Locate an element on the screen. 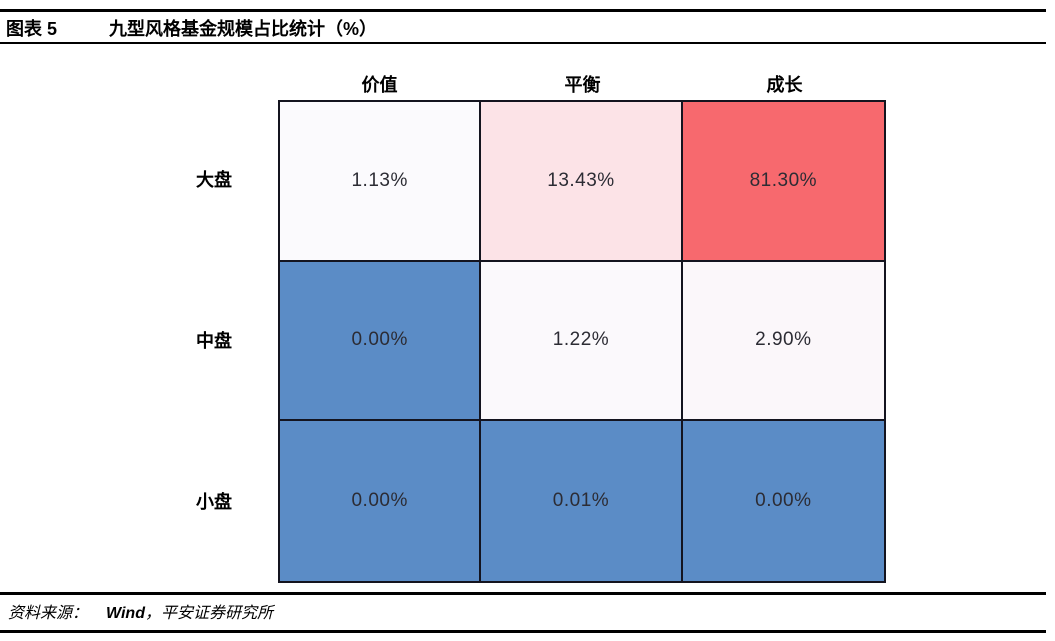 The width and height of the screenshot is (1055, 641). footer-bottom-rule is located at coordinates (523, 631).